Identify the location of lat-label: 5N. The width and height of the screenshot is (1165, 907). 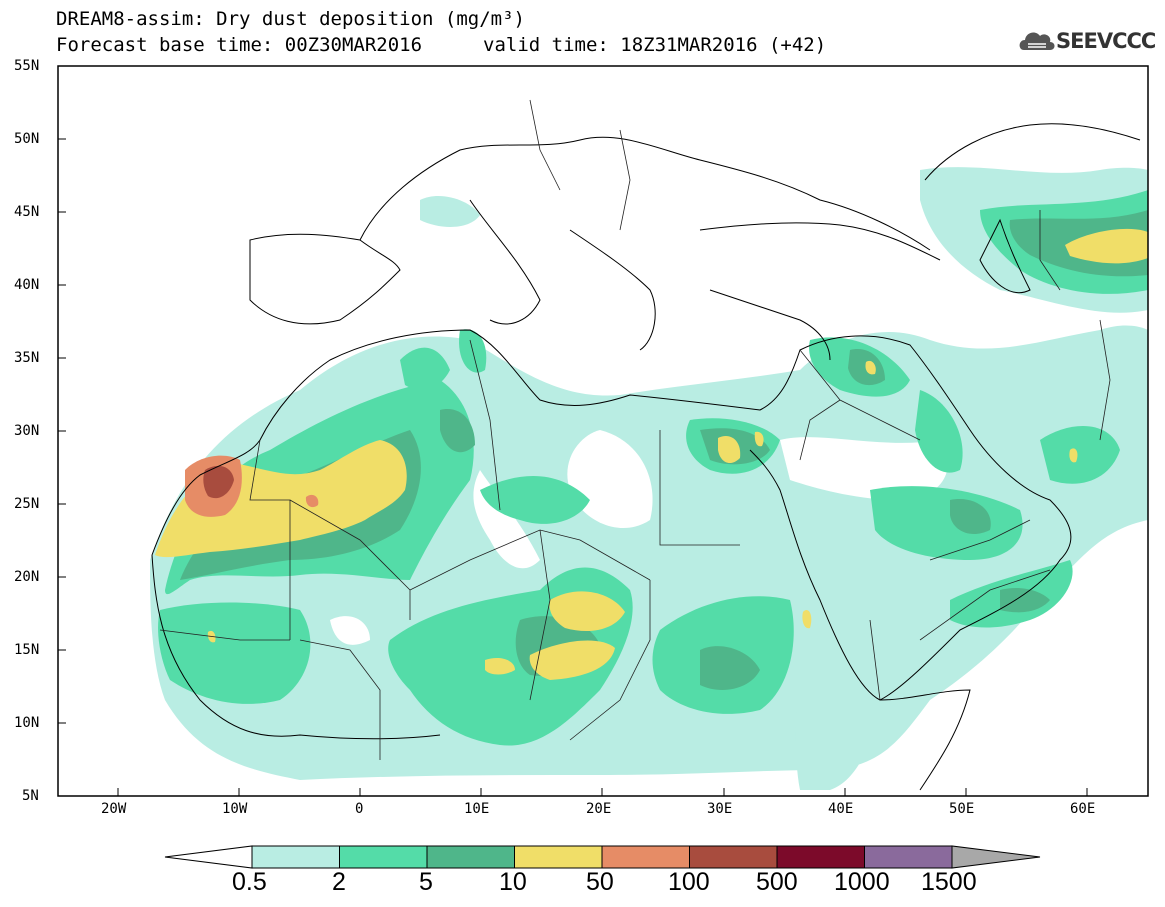
(30, 796).